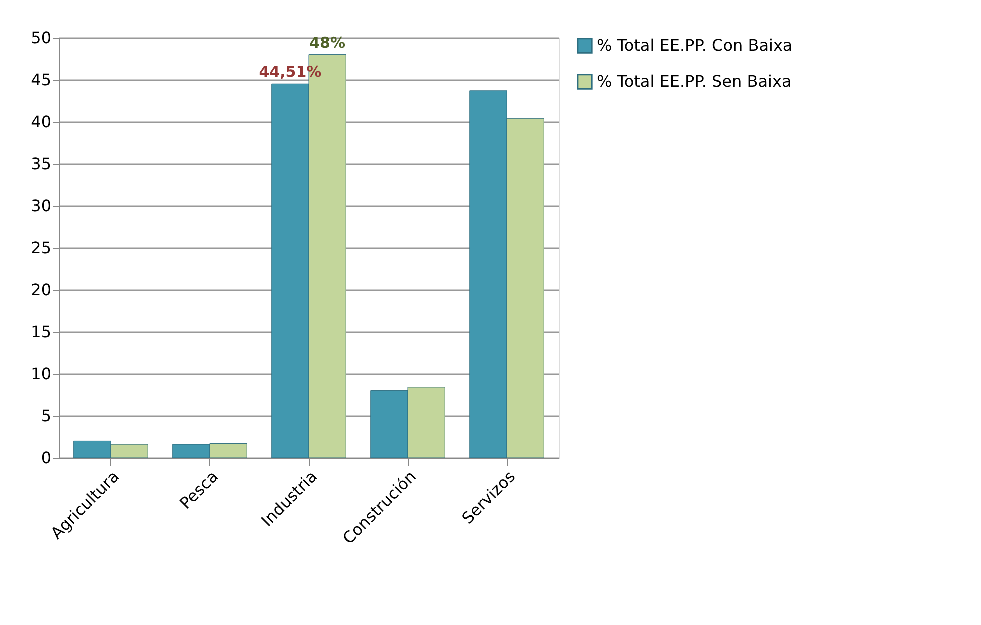 This screenshot has width=981, height=625. I want to click on y-tick-label: 50, so click(41, 38).